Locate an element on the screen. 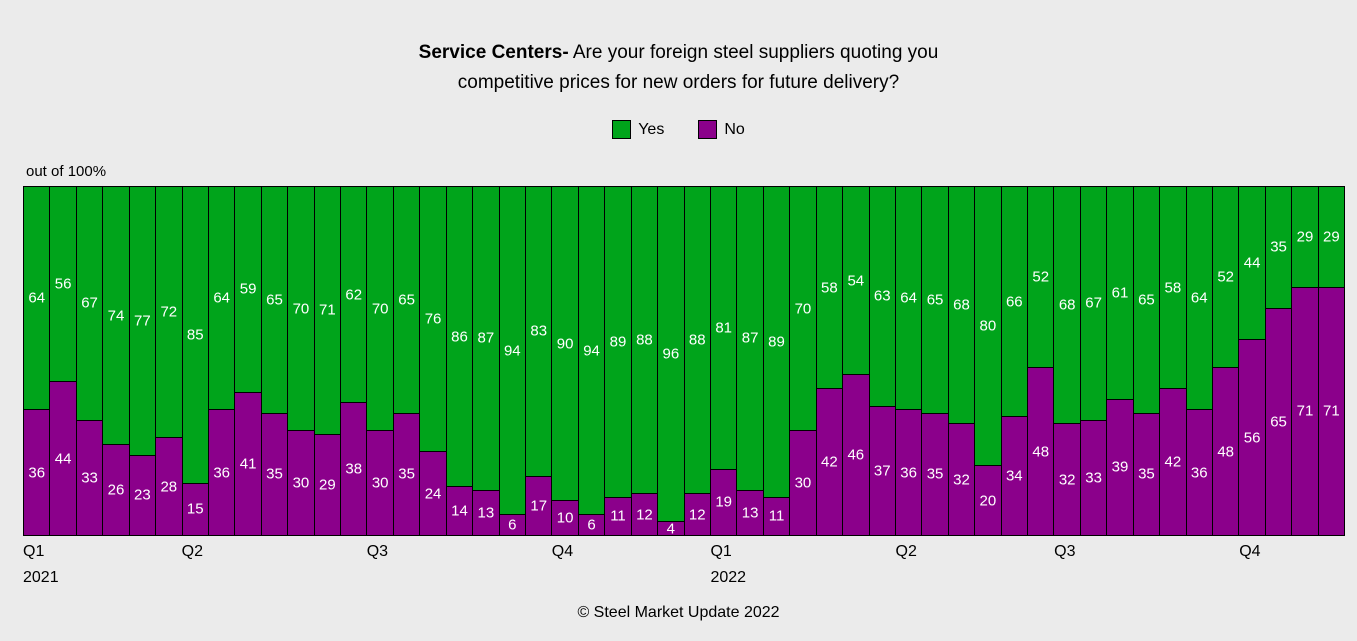 Image resolution: width=1357 pixels, height=641 pixels. bar-segment-no: 33 is located at coordinates (89, 478).